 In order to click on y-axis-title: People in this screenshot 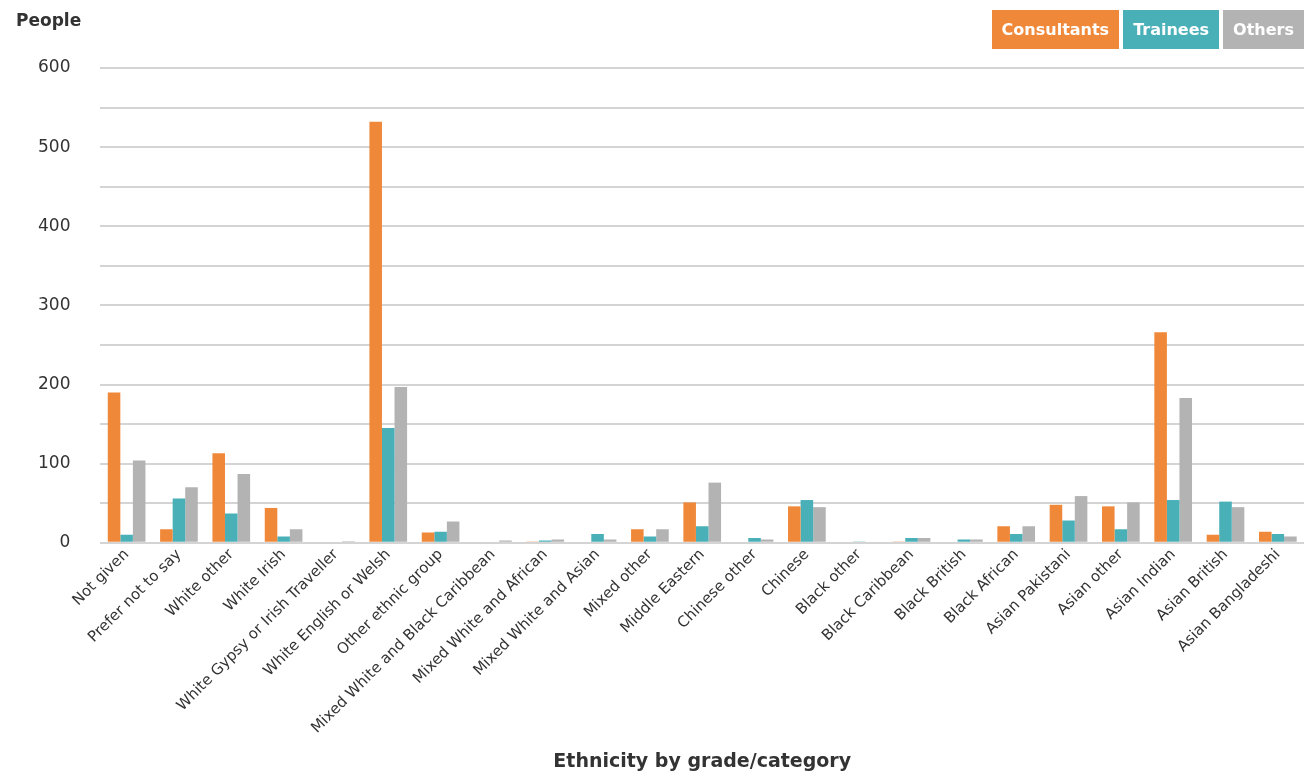, I will do `click(49, 20)`.